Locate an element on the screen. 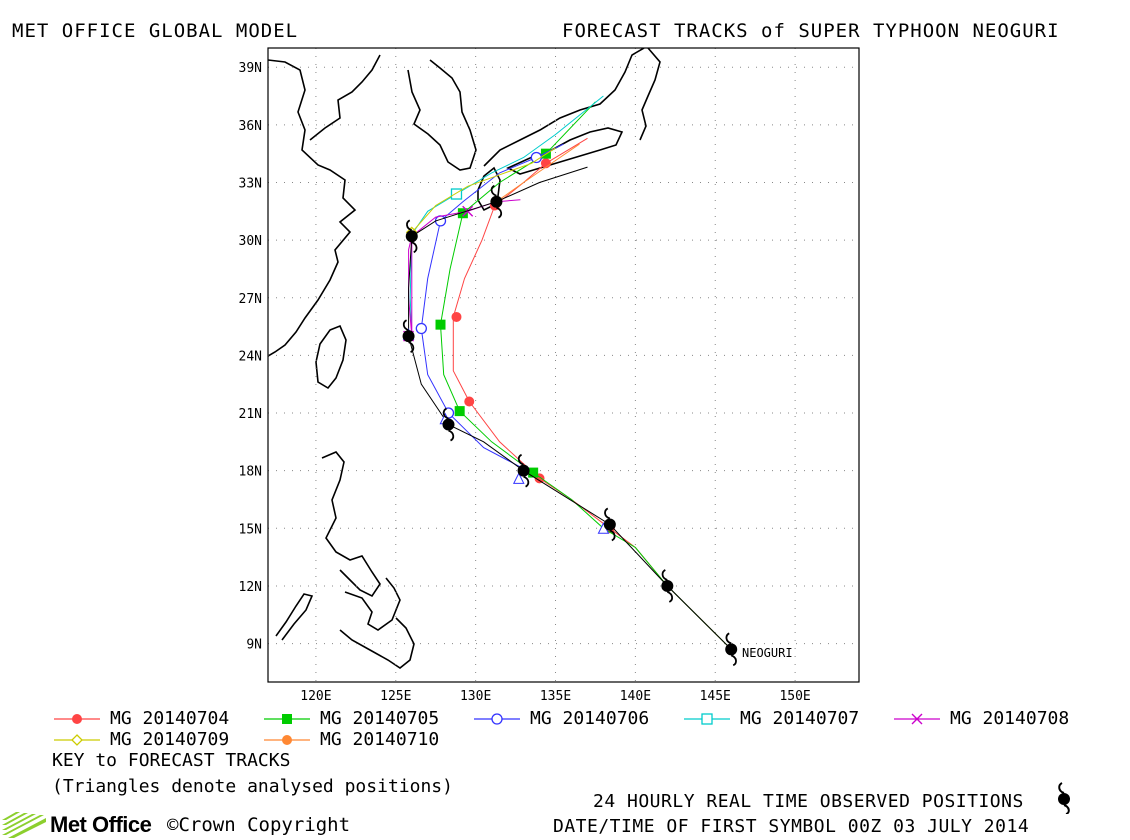  legend-label: MG 20140708 is located at coordinates (1010, 718).